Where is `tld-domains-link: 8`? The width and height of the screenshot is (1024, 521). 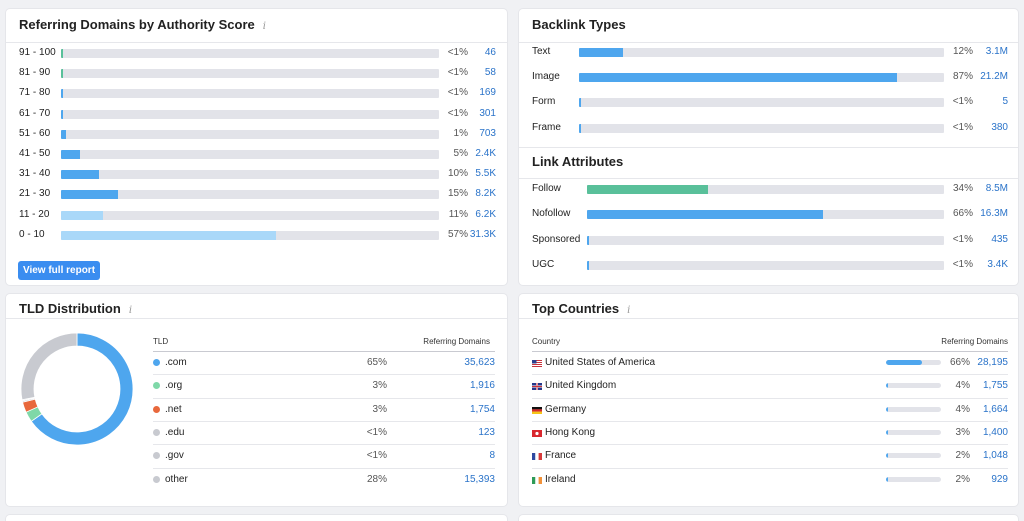
tld-domains-link: 8 is located at coordinates (492, 456).